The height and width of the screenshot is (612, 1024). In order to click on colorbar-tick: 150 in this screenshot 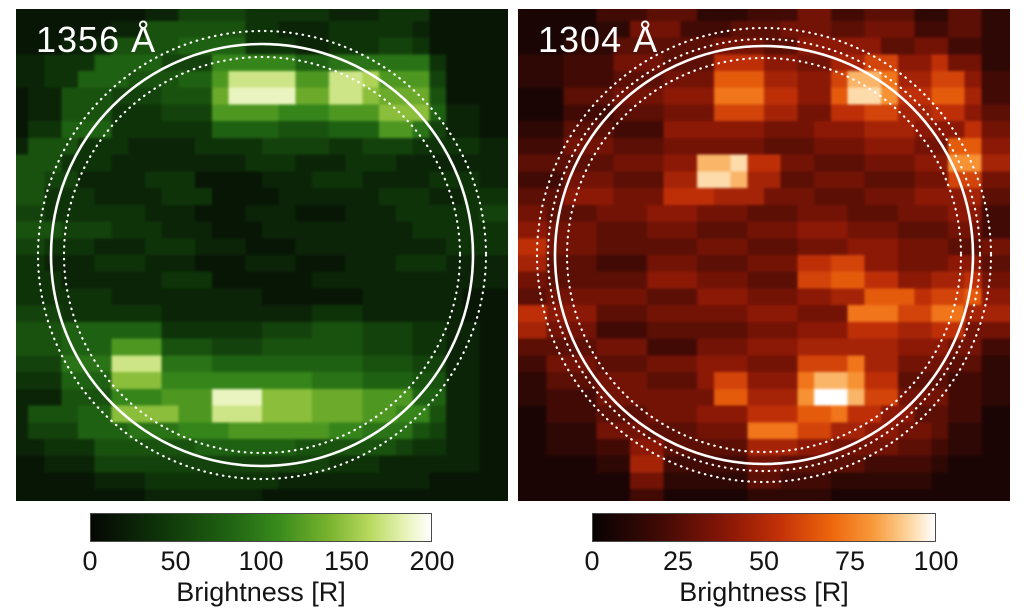, I will do `click(346, 561)`.